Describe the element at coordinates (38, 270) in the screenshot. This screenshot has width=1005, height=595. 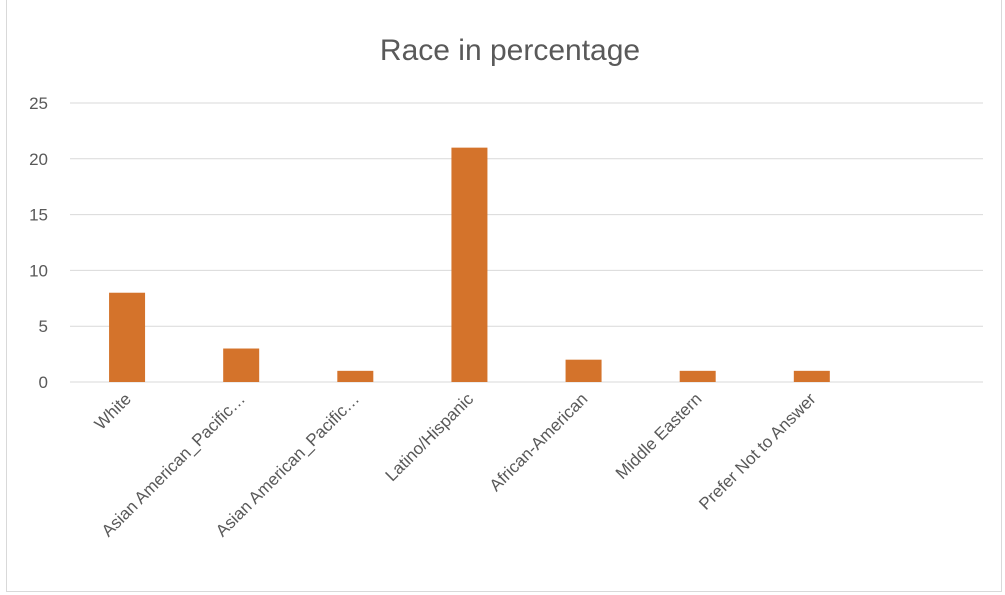
I see `y-tick-label: 10` at that location.